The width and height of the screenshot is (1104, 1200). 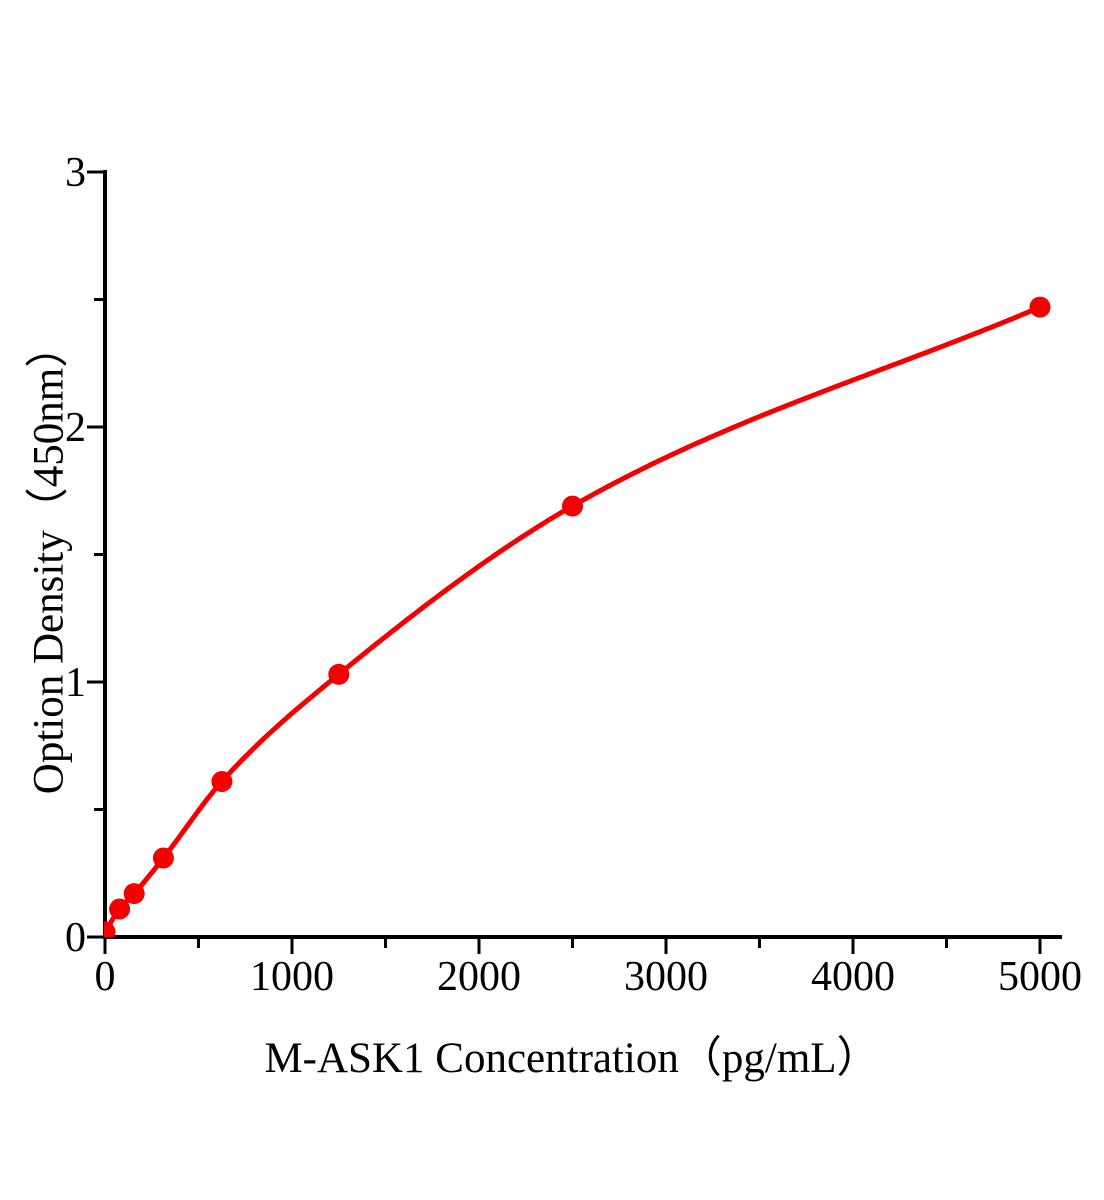 What do you see at coordinates (853, 977) in the screenshot?
I see `x-tick-label: 4000` at bounding box center [853, 977].